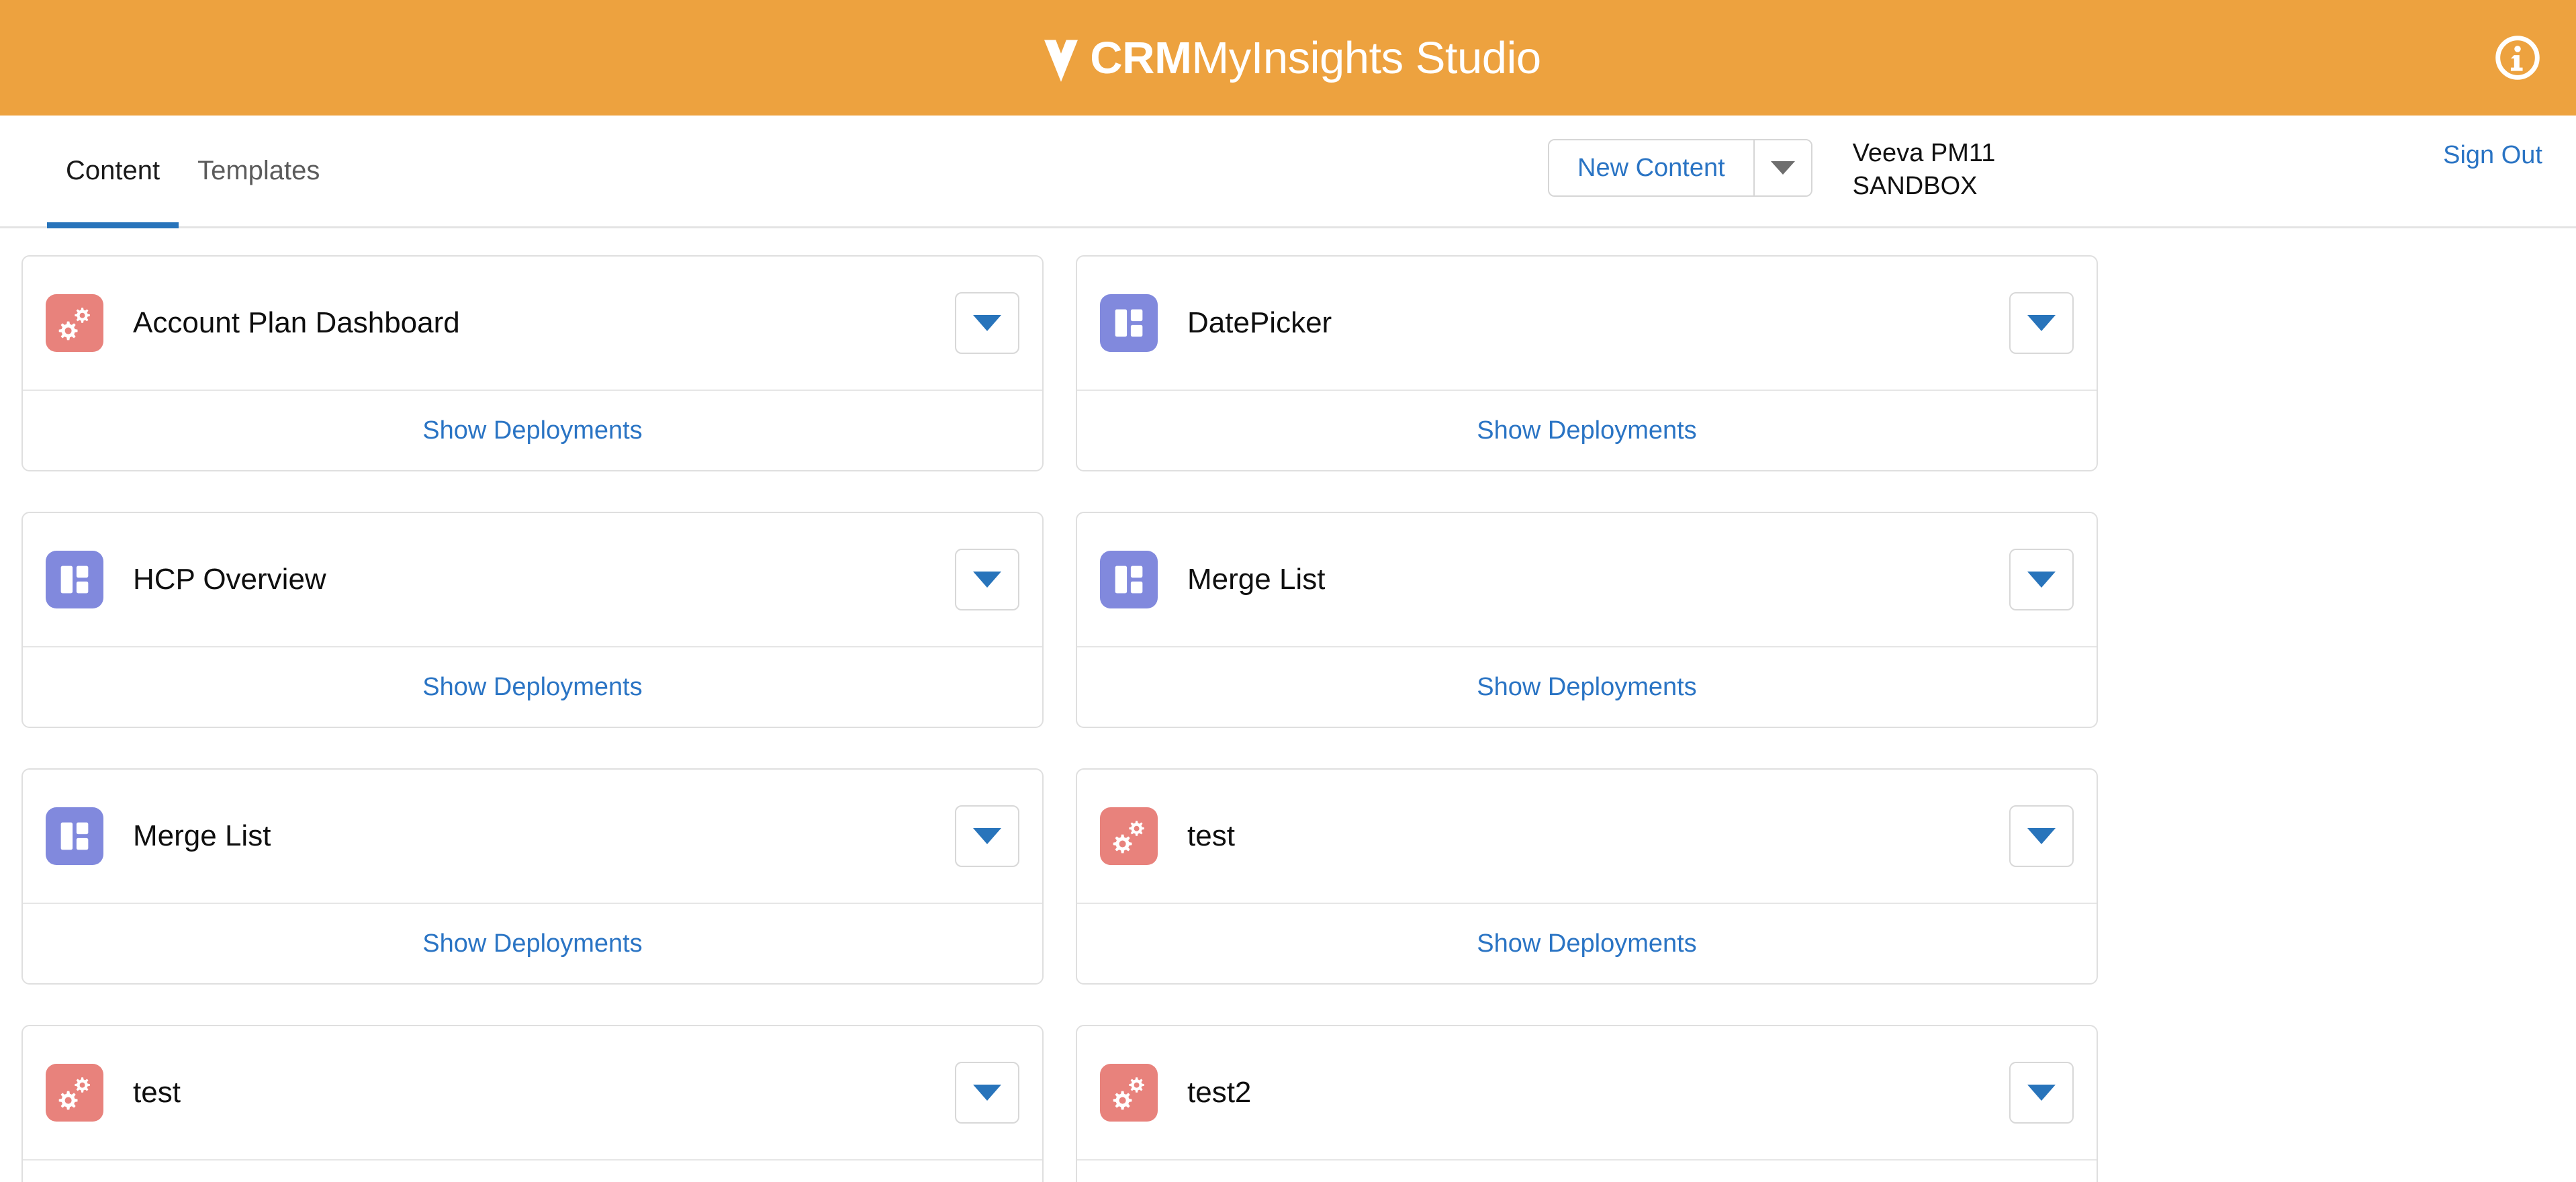 The height and width of the screenshot is (1182, 2576). I want to click on content-card-header: DatePicker, so click(1587, 324).